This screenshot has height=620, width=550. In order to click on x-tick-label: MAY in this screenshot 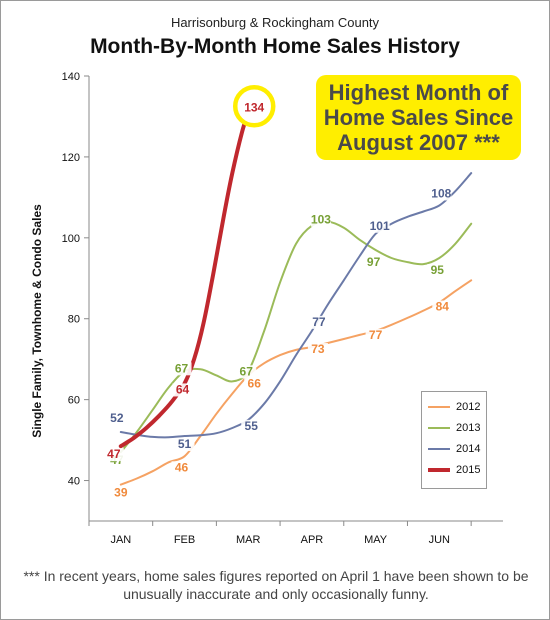, I will do `click(376, 540)`.